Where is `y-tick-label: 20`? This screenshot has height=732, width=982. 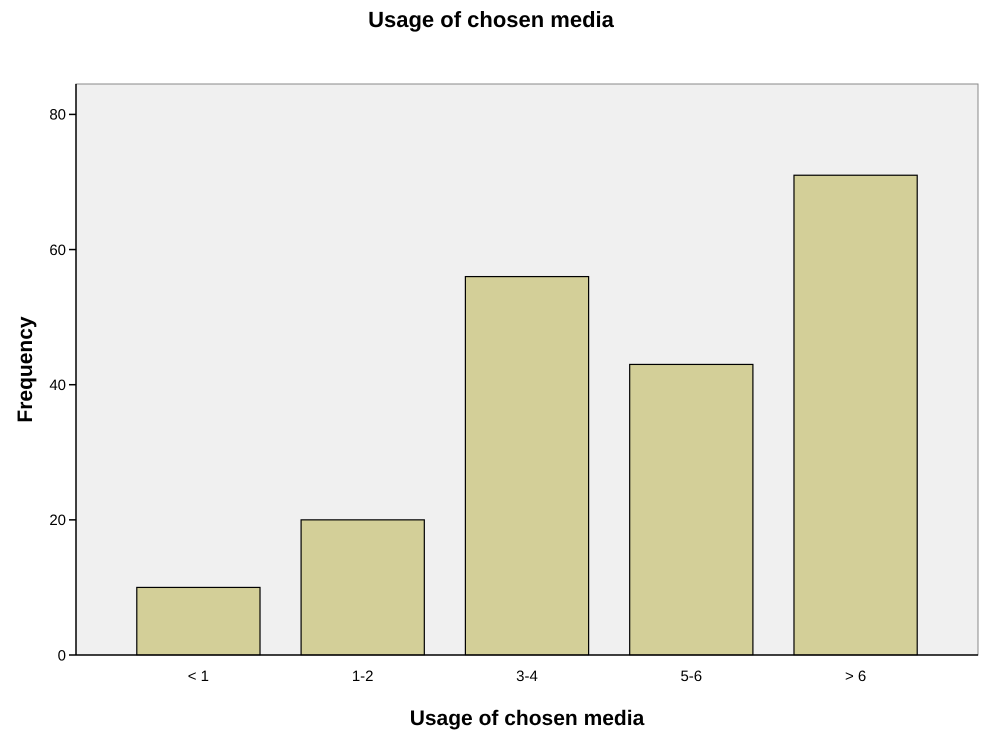
y-tick-label: 20 is located at coordinates (57, 521).